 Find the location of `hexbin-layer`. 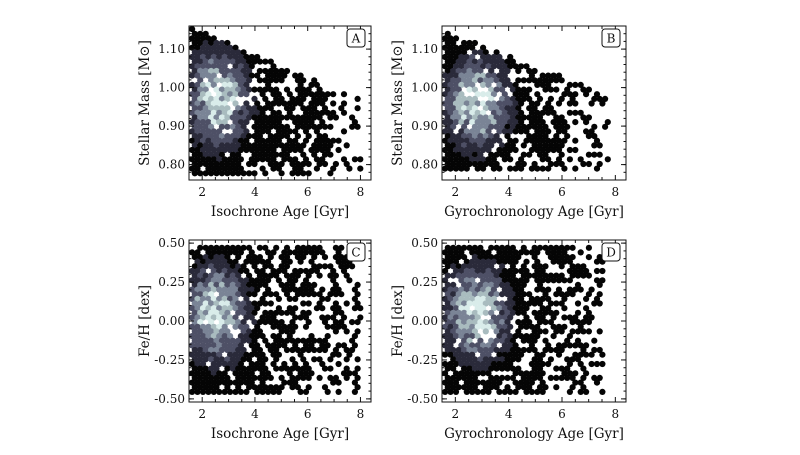

hexbin-layer is located at coordinates (276, 101).